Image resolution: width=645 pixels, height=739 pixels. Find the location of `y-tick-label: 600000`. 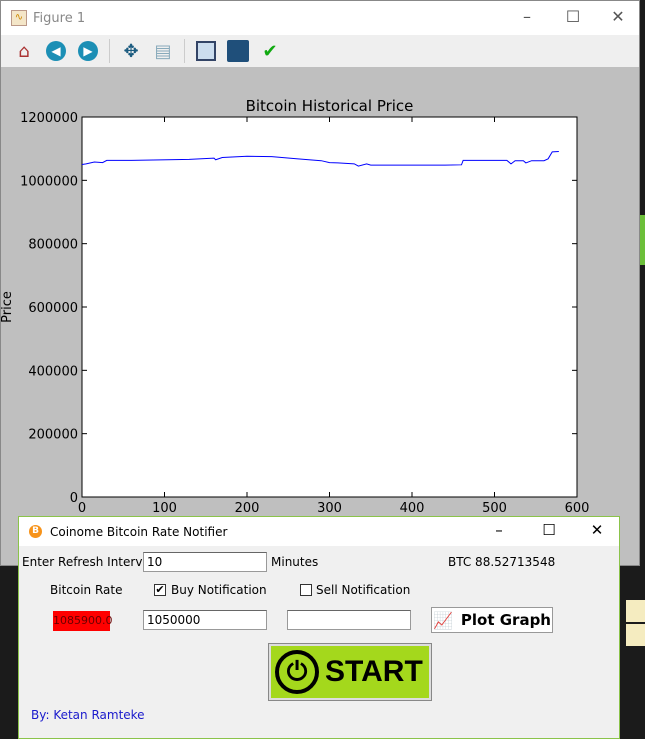

y-tick-label: 600000 is located at coordinates (53, 308).